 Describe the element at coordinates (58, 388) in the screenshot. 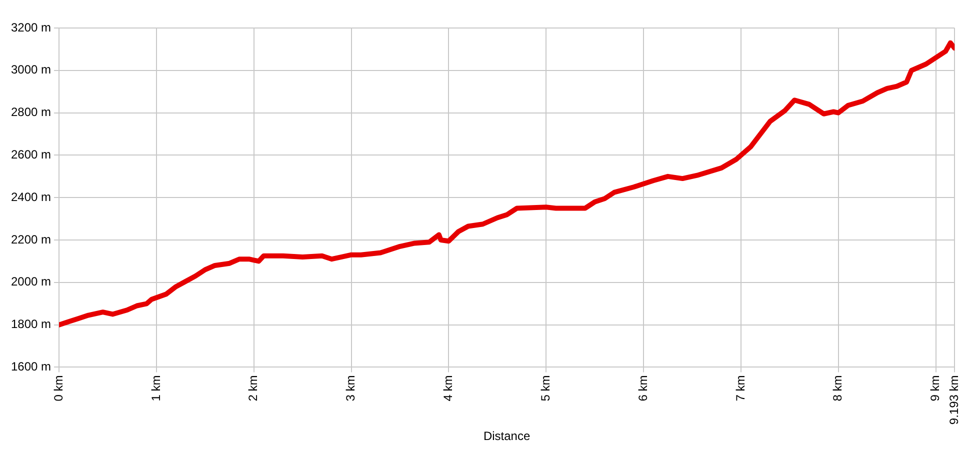

I see `x-tick-label: 0 km` at that location.